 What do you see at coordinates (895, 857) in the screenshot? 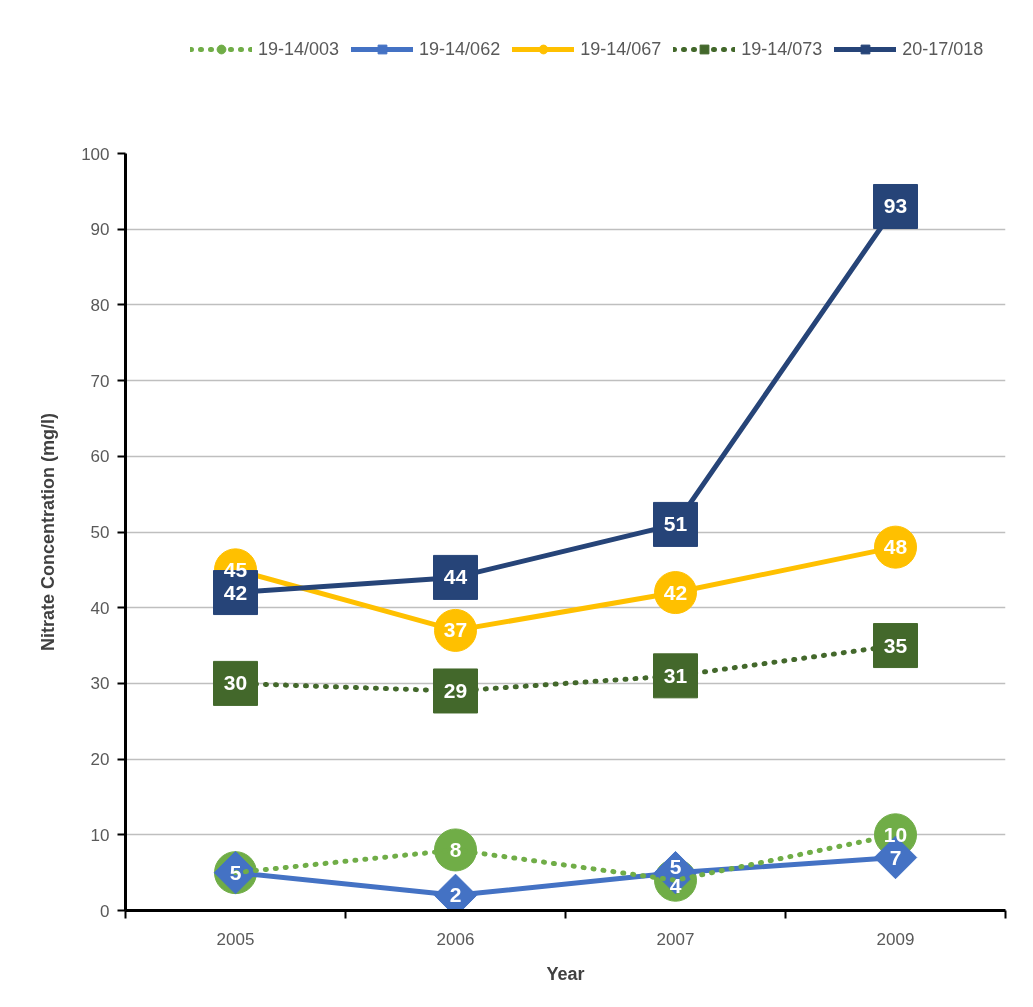
I see `data-label: 7` at bounding box center [895, 857].